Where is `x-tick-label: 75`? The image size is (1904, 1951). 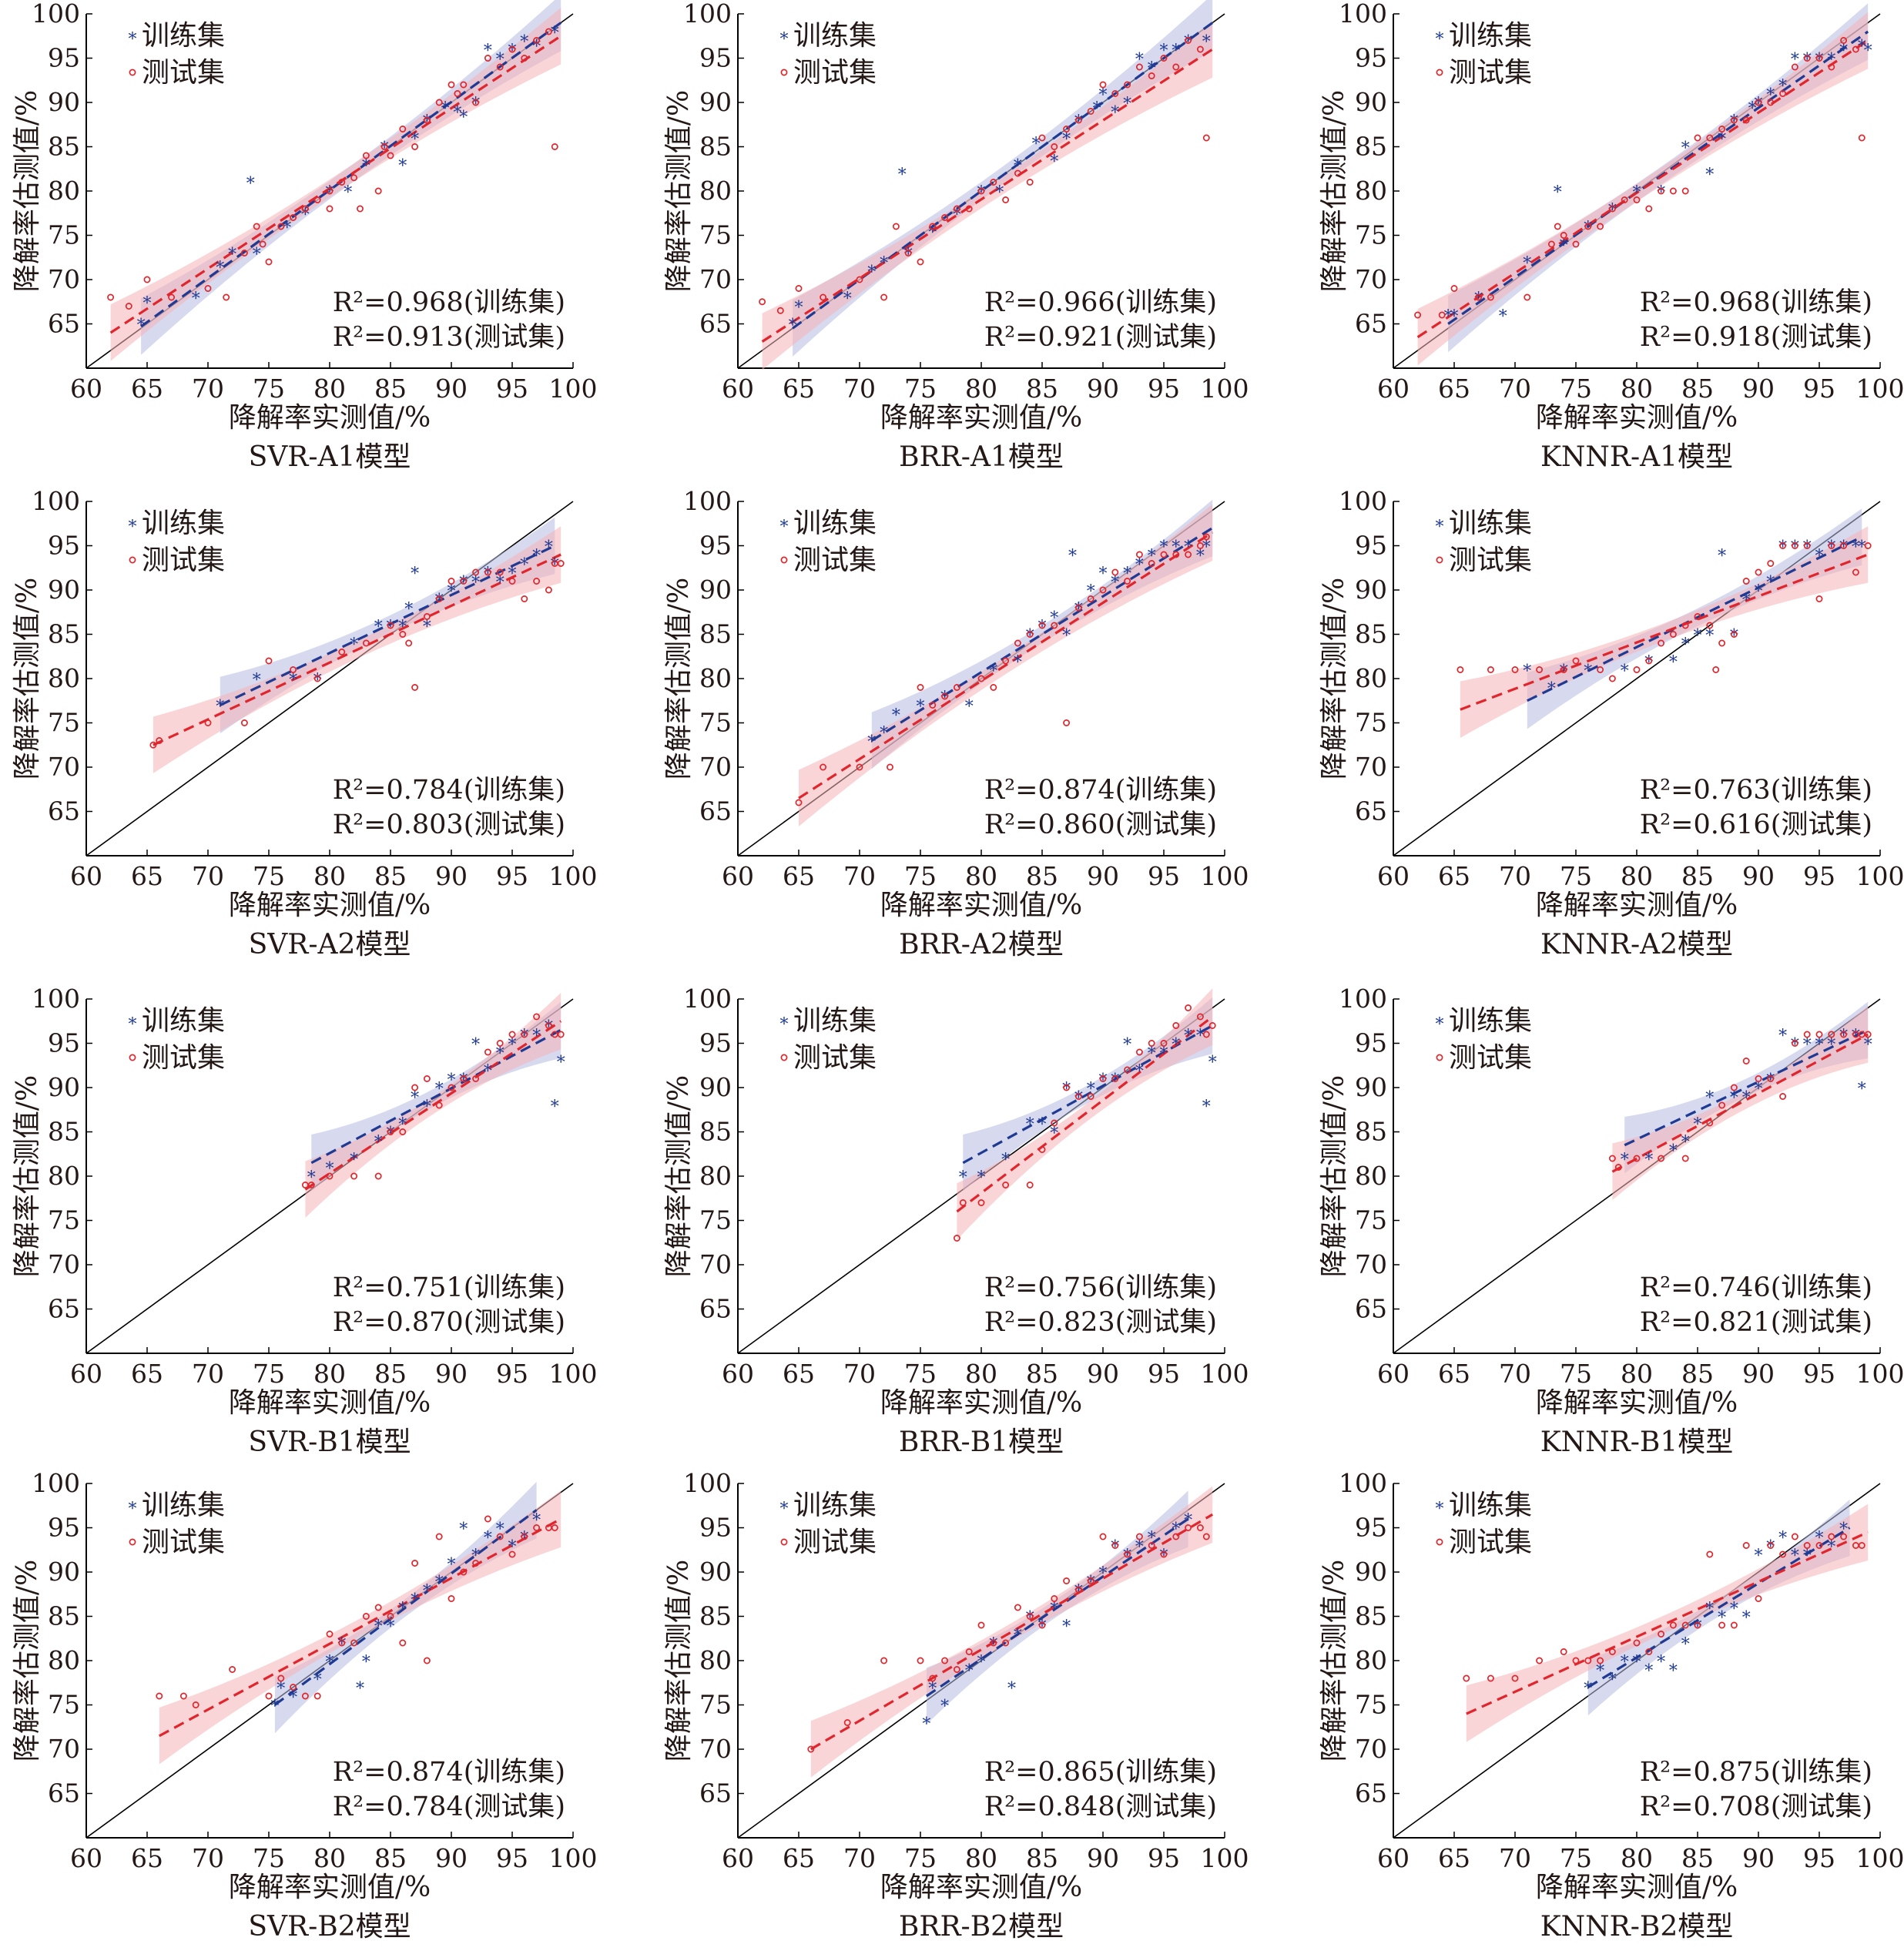 x-tick-label: 75 is located at coordinates (1576, 389).